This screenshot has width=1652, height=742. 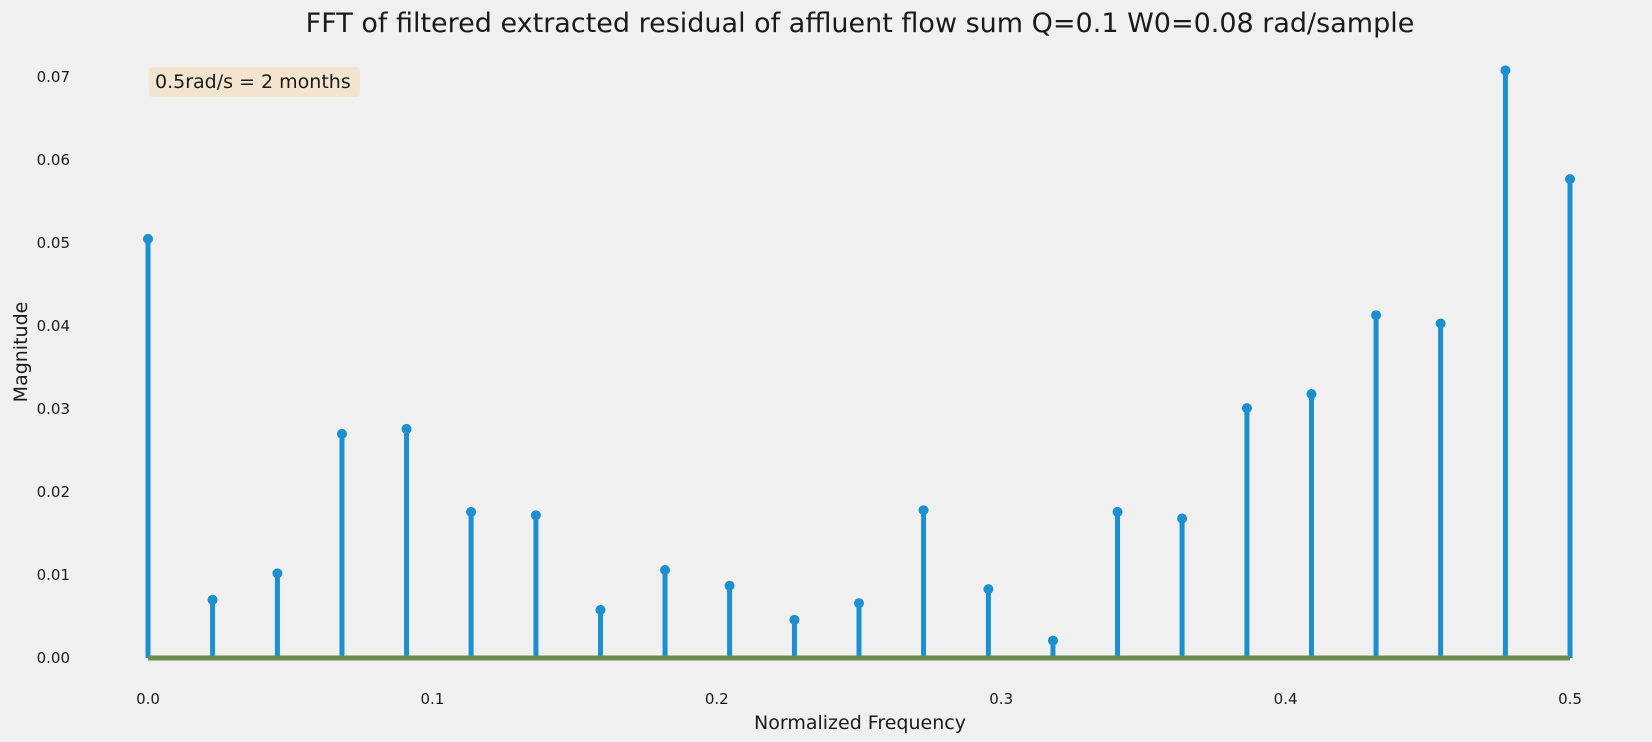 I want to click on y-tick-label: 0.03, so click(x=53, y=409).